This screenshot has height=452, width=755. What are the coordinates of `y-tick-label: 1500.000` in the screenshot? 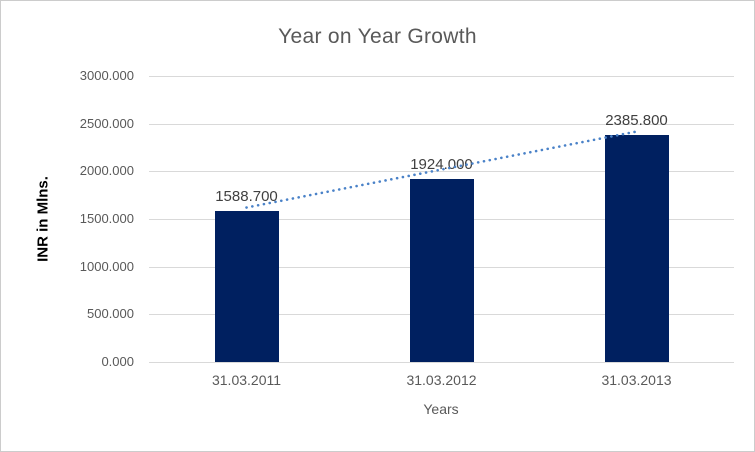 It's located at (106, 218).